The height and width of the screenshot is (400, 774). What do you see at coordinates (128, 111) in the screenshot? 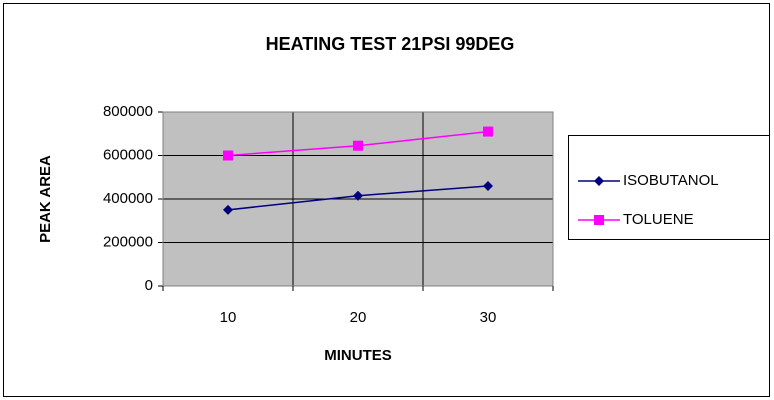
I see `y-tick-label: 800000` at bounding box center [128, 111].